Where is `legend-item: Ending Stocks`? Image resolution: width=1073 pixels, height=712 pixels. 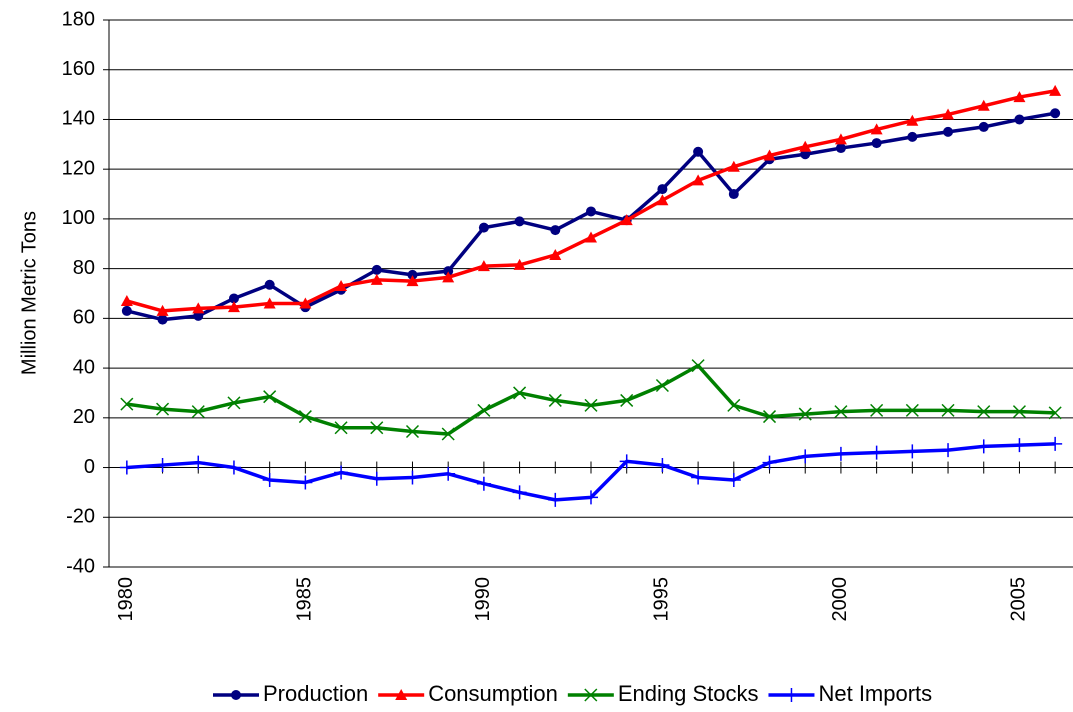 legend-item: Ending Stocks is located at coordinates (662, 693).